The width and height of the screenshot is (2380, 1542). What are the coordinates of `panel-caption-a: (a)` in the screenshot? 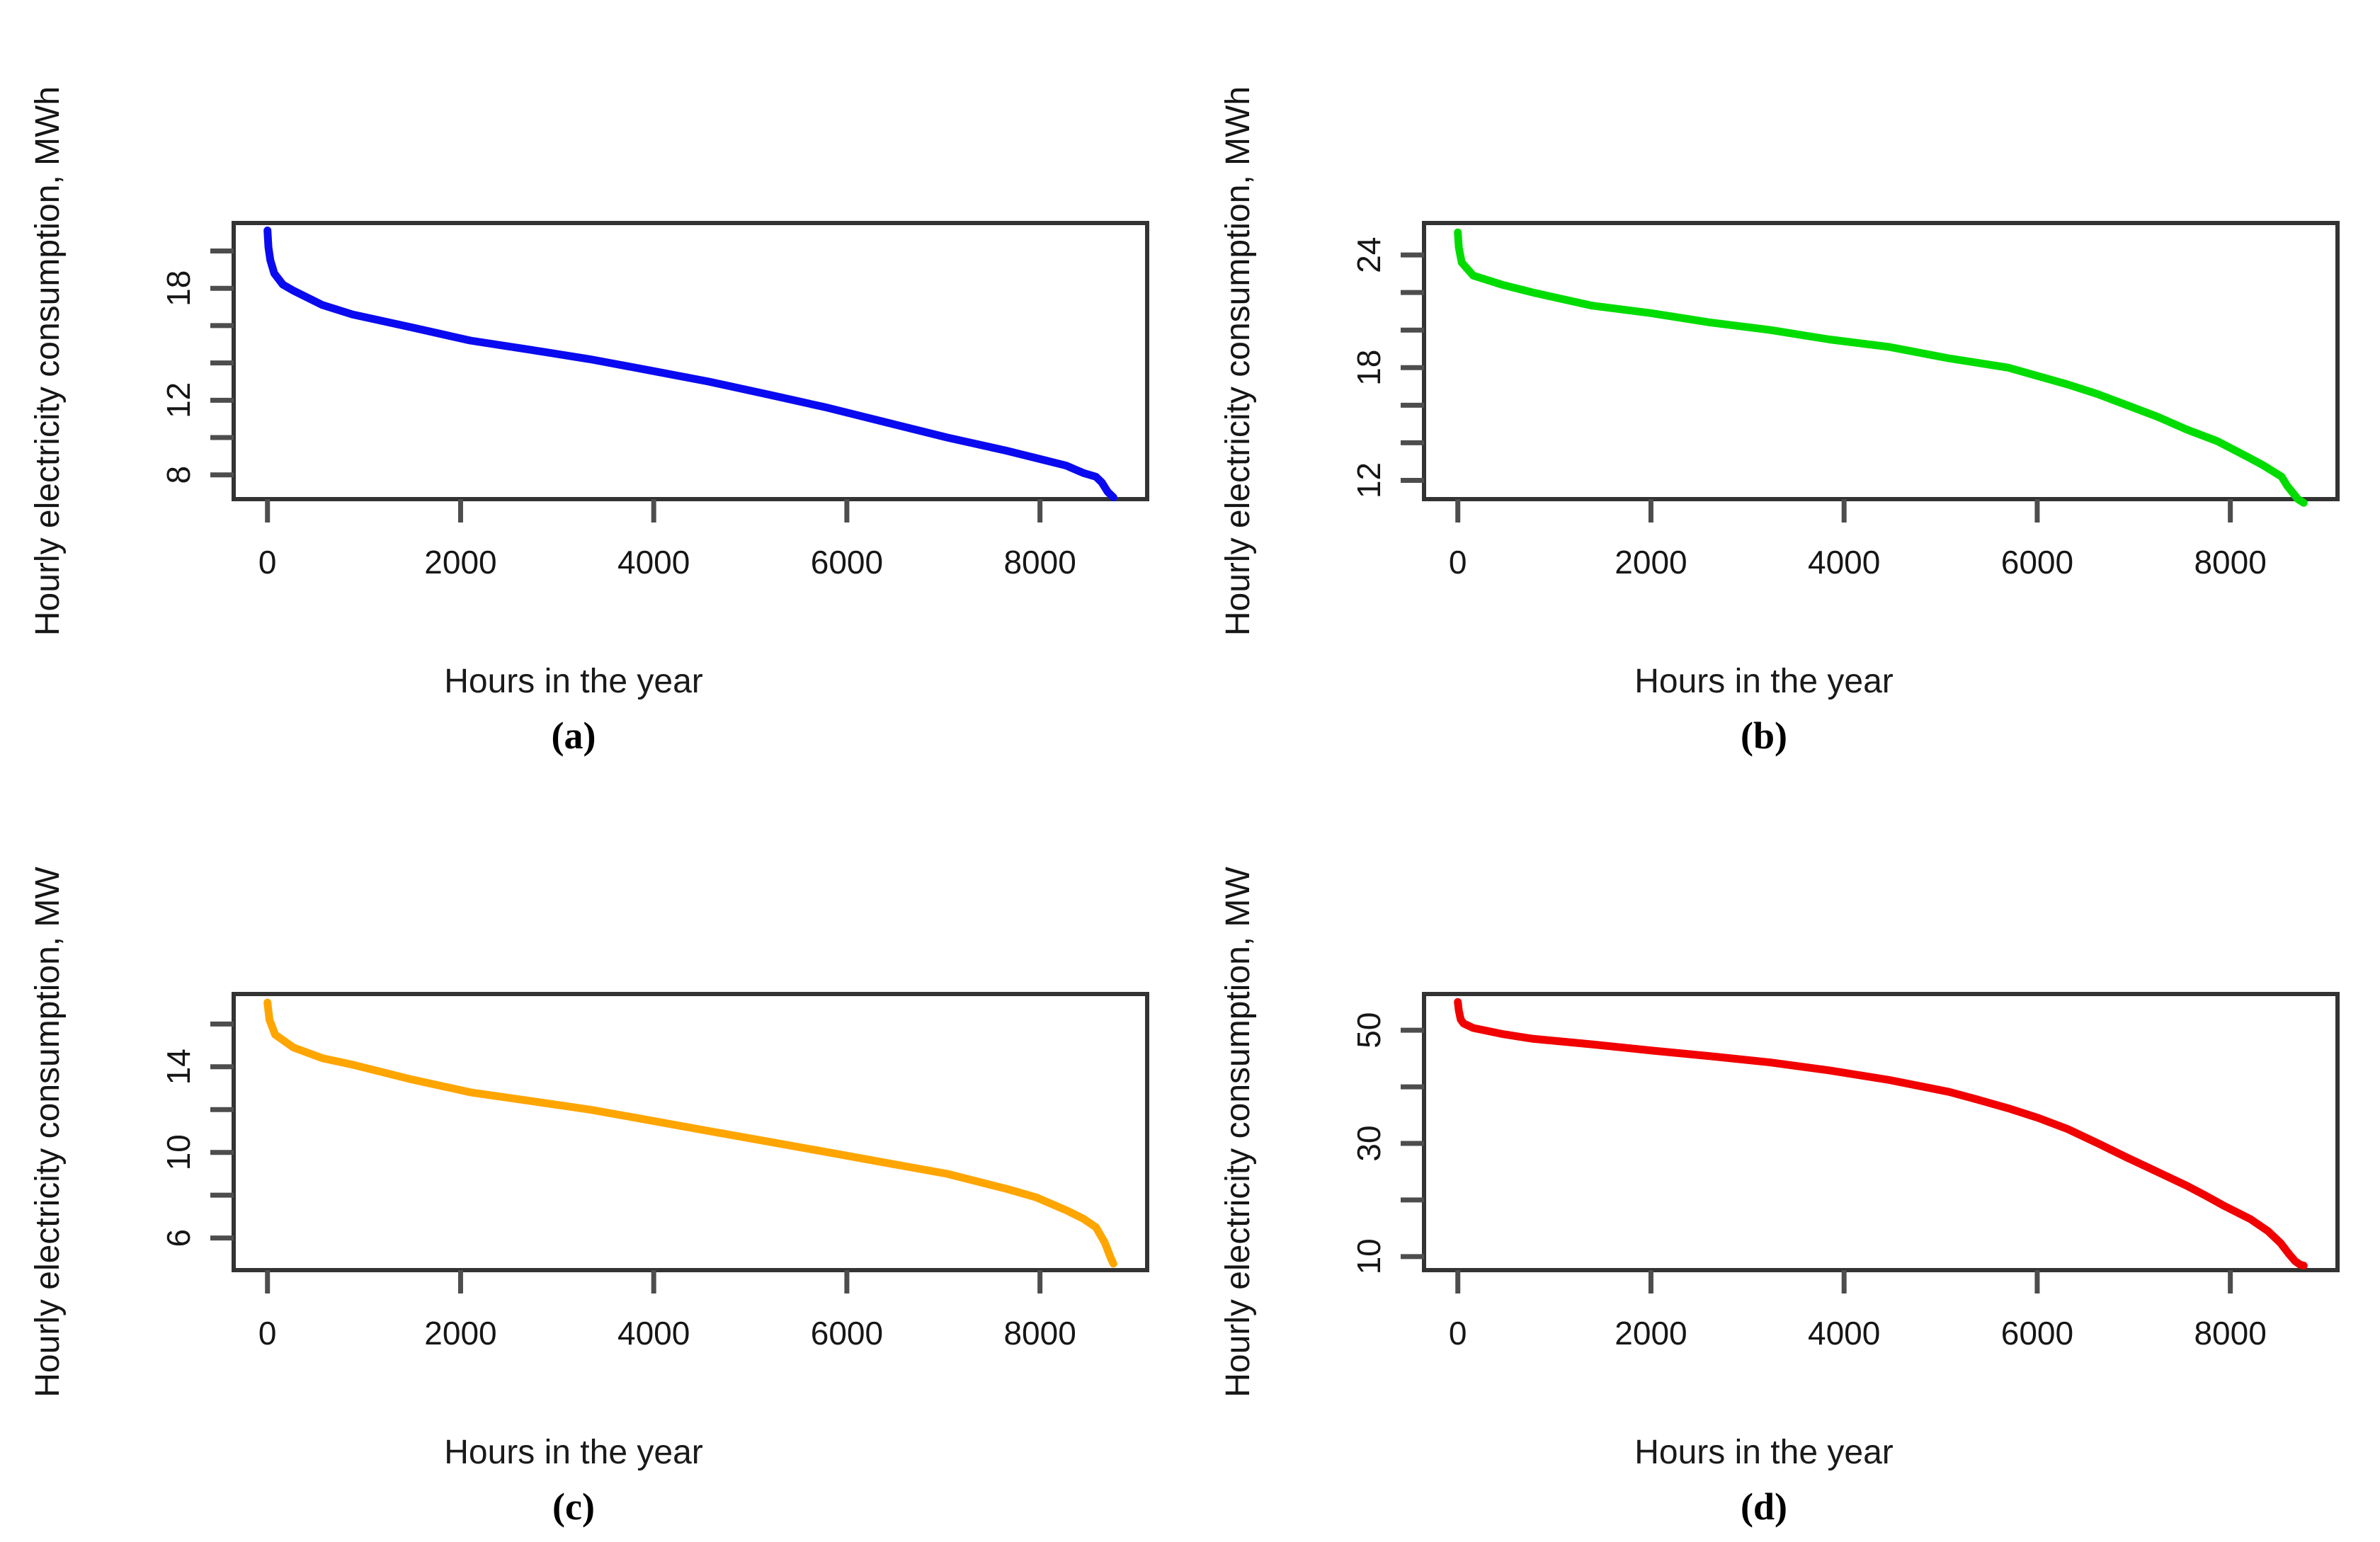 It's located at (573, 736).